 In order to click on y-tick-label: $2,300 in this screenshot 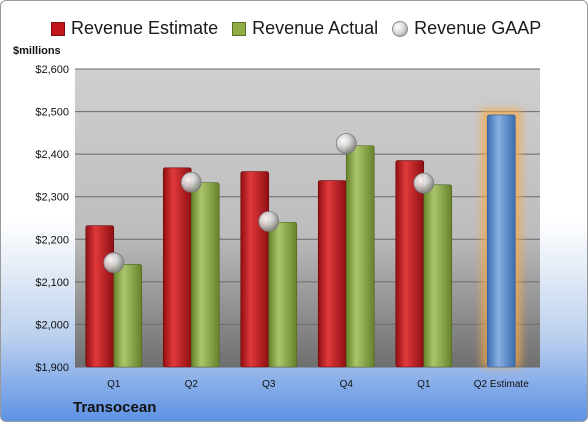, I will do `click(52, 198)`.